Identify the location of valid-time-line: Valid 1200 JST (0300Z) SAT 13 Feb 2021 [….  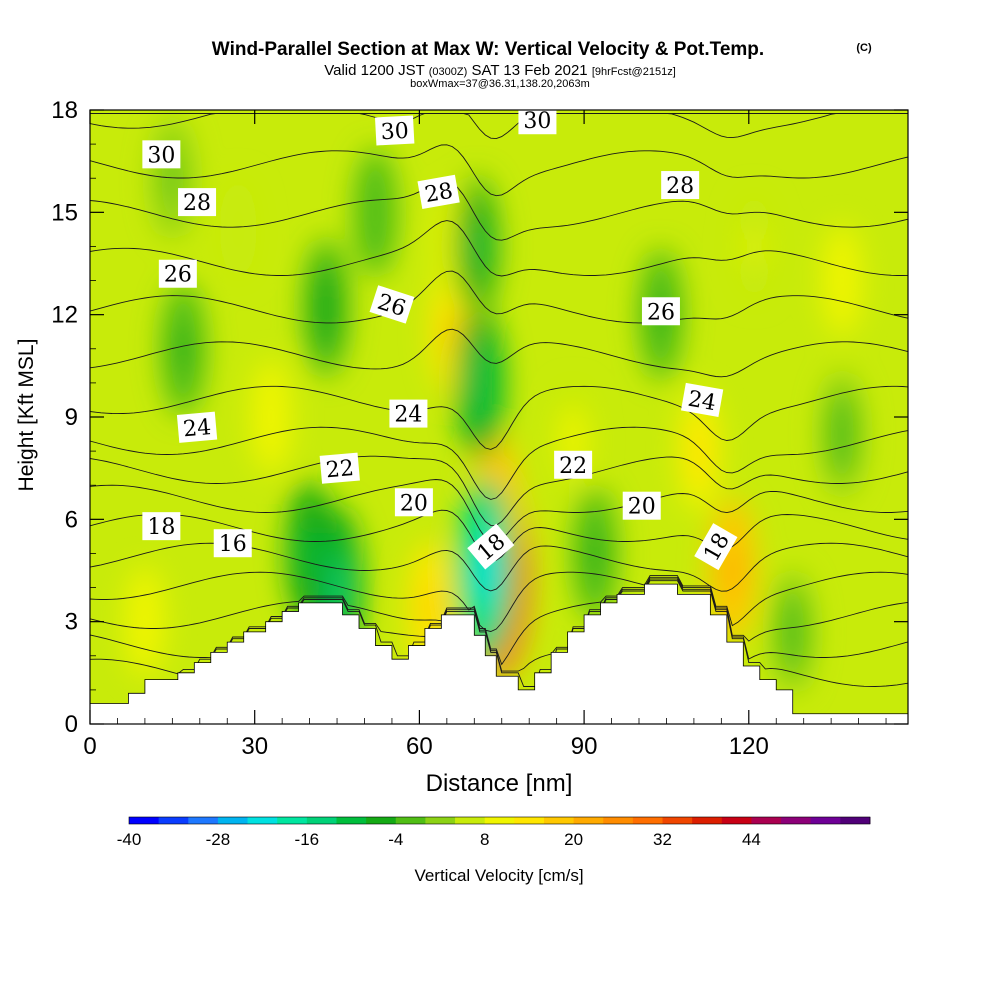
(500, 70).